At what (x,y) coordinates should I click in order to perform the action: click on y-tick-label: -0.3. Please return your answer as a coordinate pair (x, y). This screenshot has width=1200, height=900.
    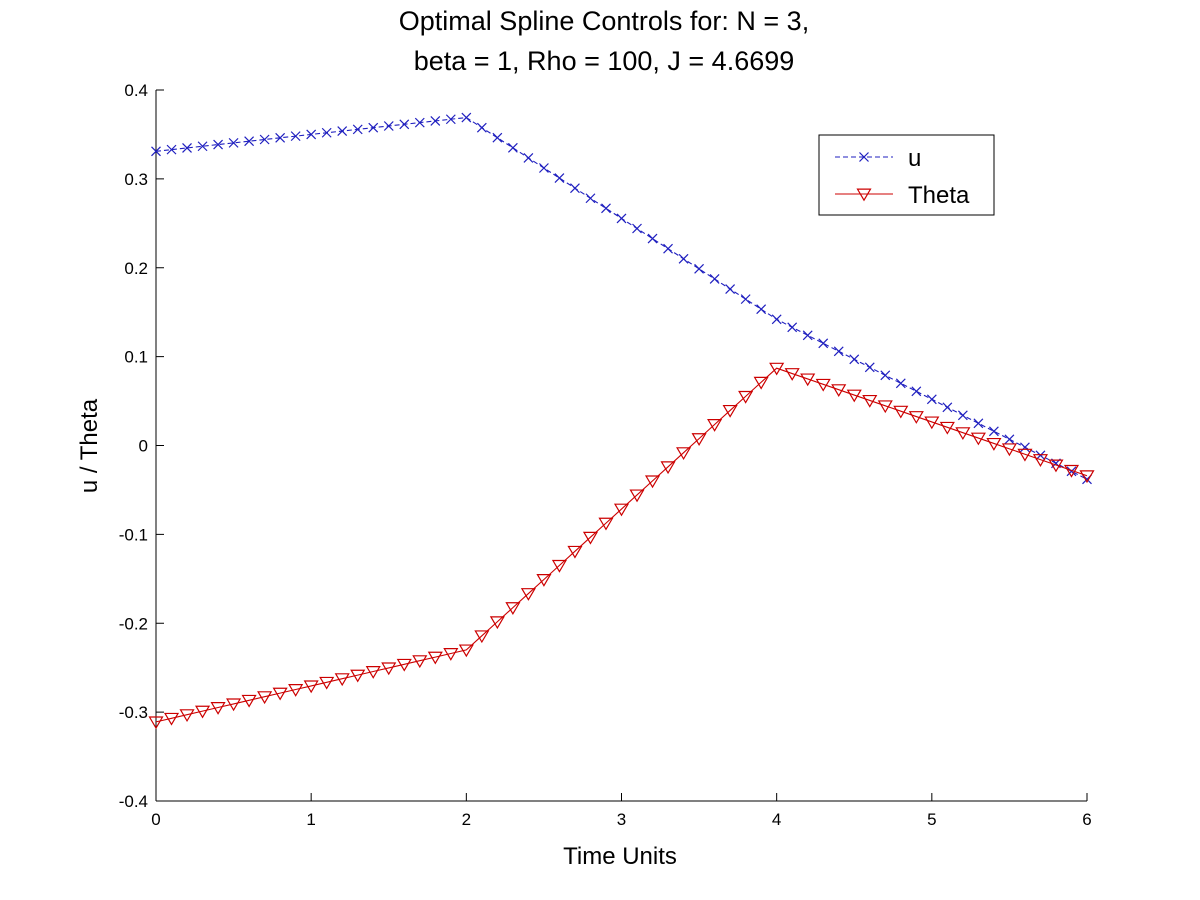
    Looking at the image, I should click on (133, 712).